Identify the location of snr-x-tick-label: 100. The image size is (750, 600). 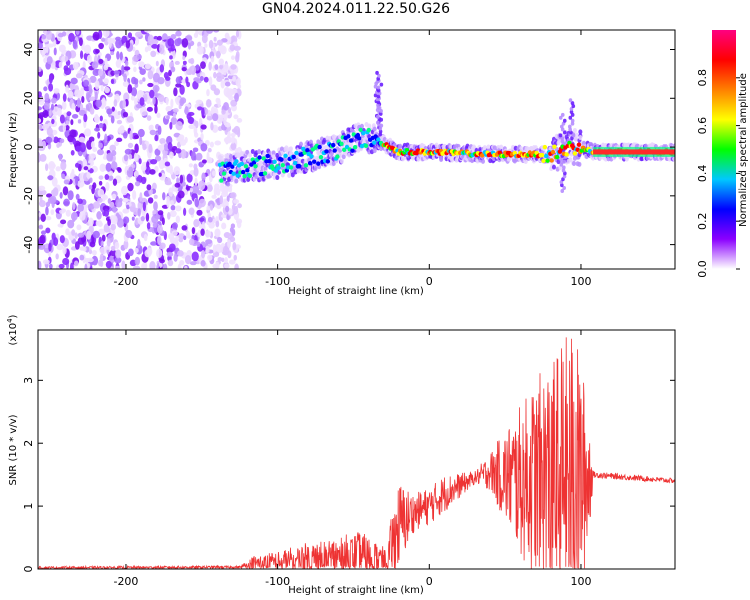
(580, 581).